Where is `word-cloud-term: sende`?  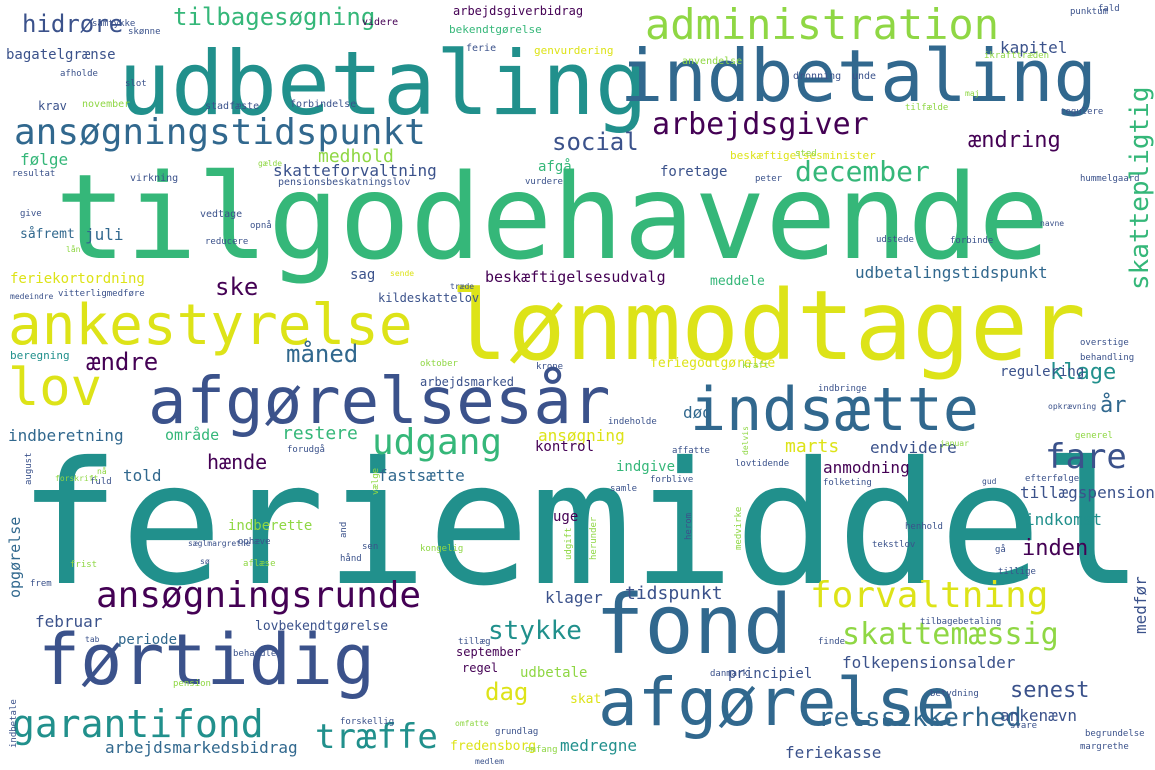 word-cloud-term: sende is located at coordinates (402, 273).